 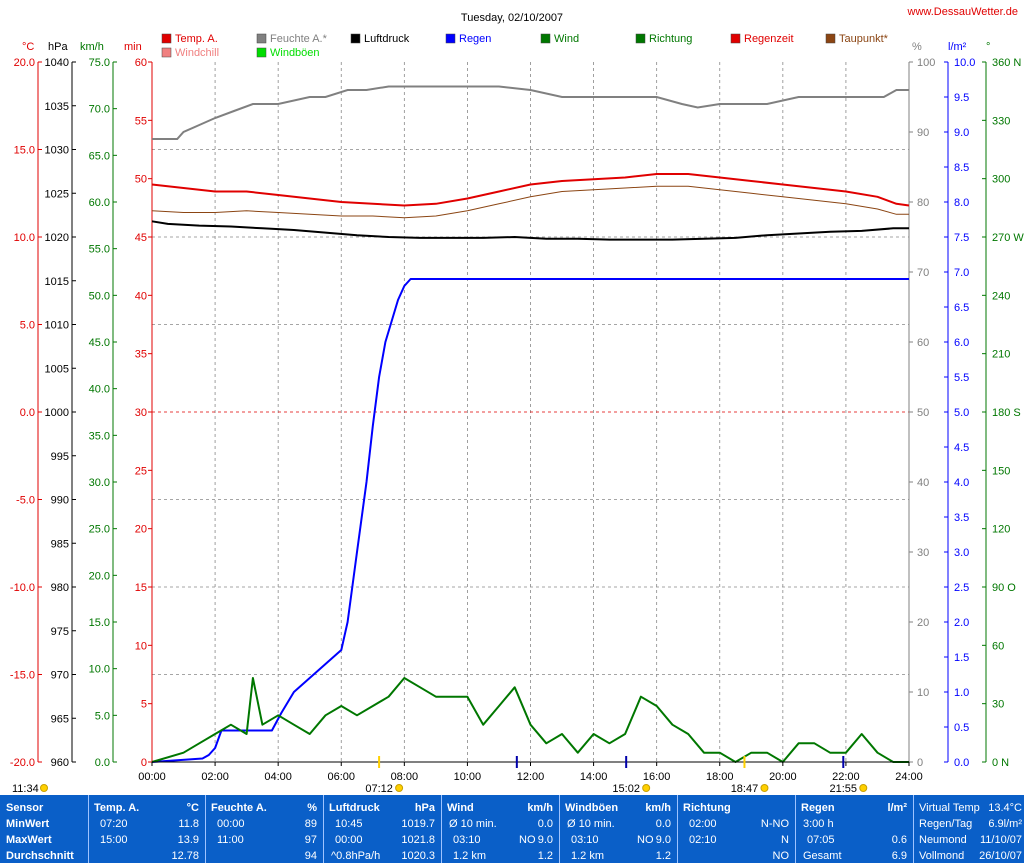 I want to click on x-tick-label: 02:00, so click(x=215, y=777).